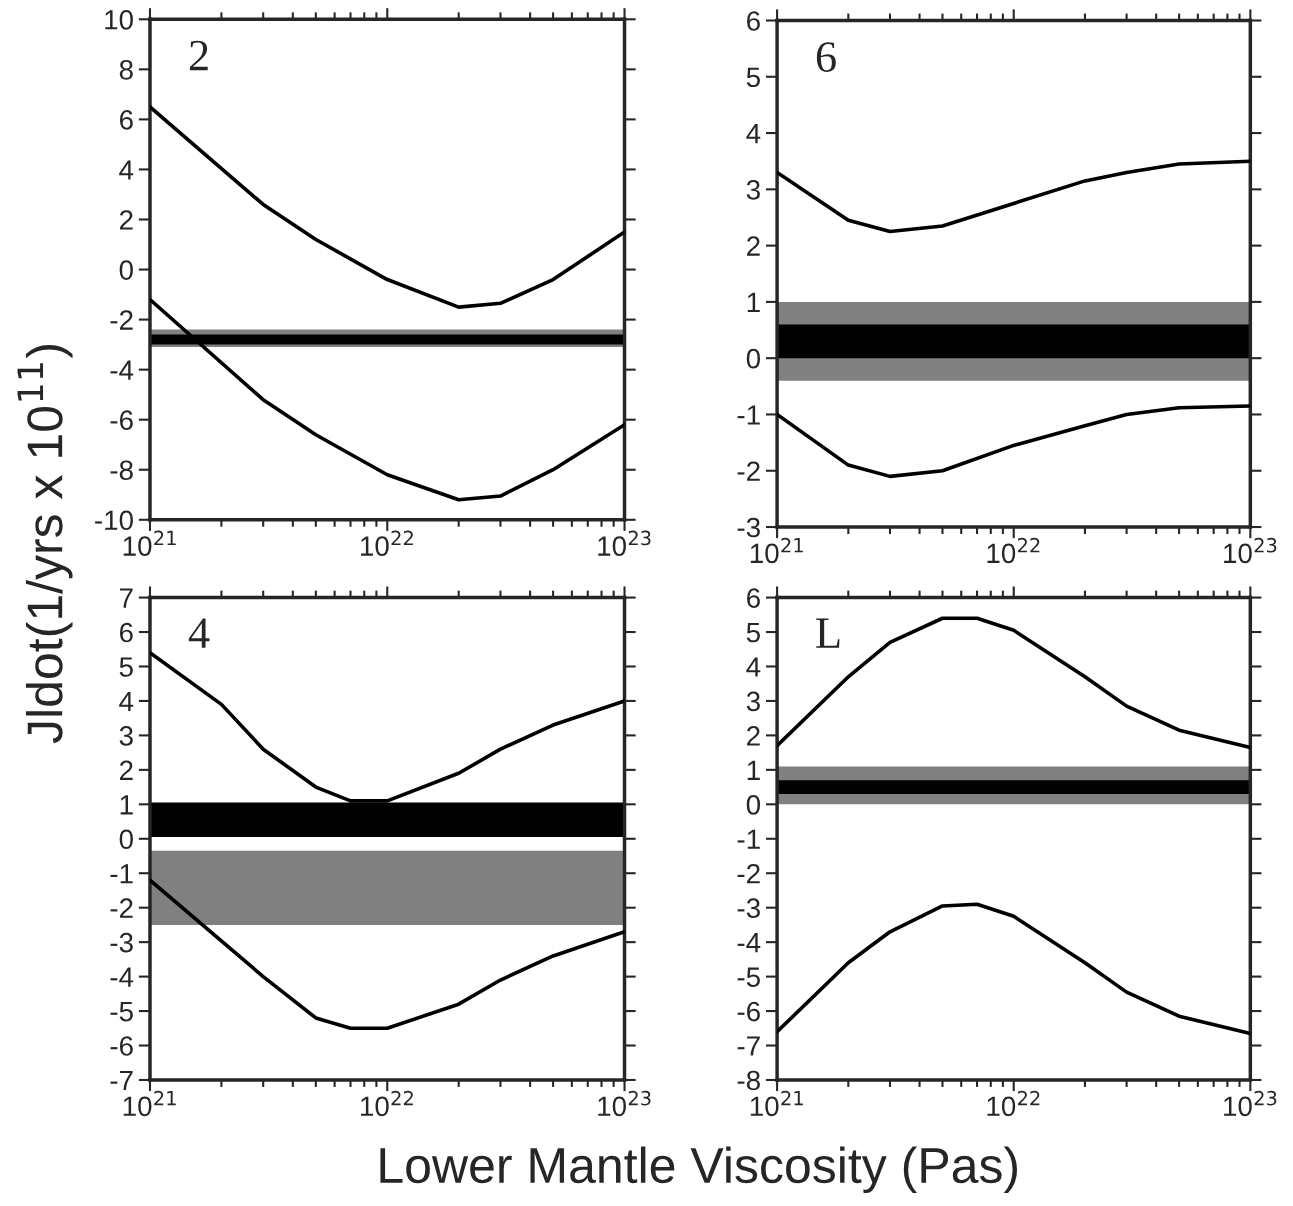 The height and width of the screenshot is (1206, 1293). What do you see at coordinates (119, 19) in the screenshot?
I see `y-tick-label: 10` at bounding box center [119, 19].